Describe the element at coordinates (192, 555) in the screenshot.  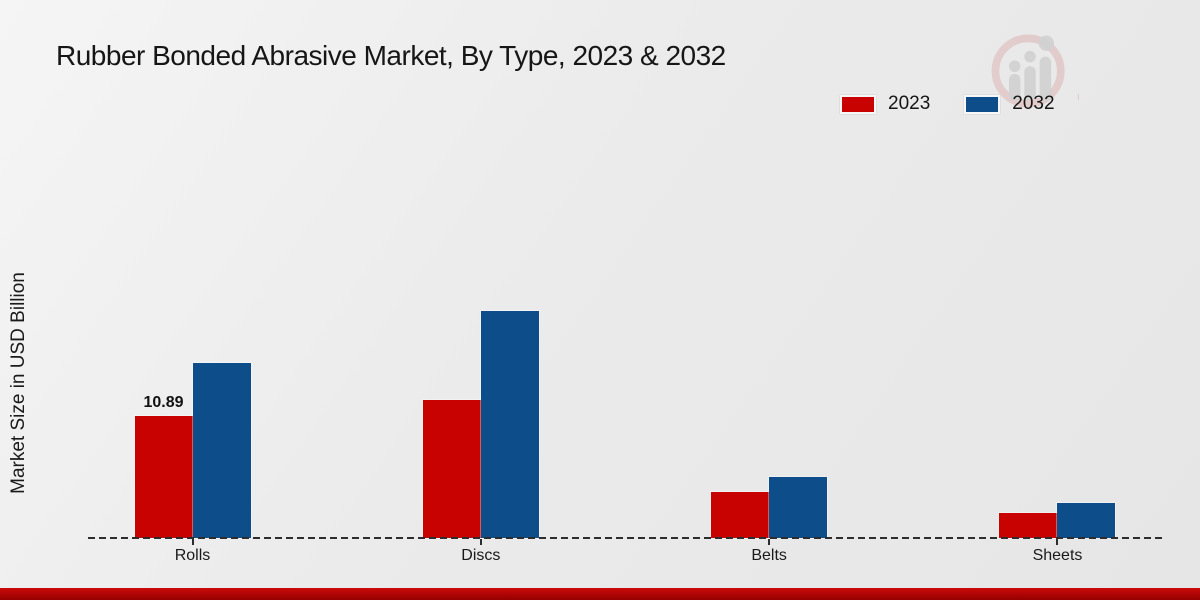
I see `x-axis-label-rolls: Rolls` at that location.